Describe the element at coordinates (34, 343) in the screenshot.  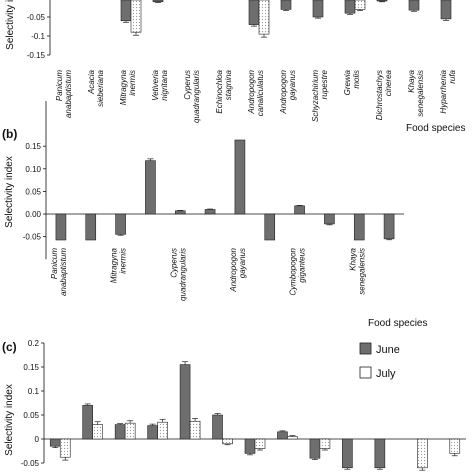
I see `panel-c-y-tick-label: 0.2` at that location.